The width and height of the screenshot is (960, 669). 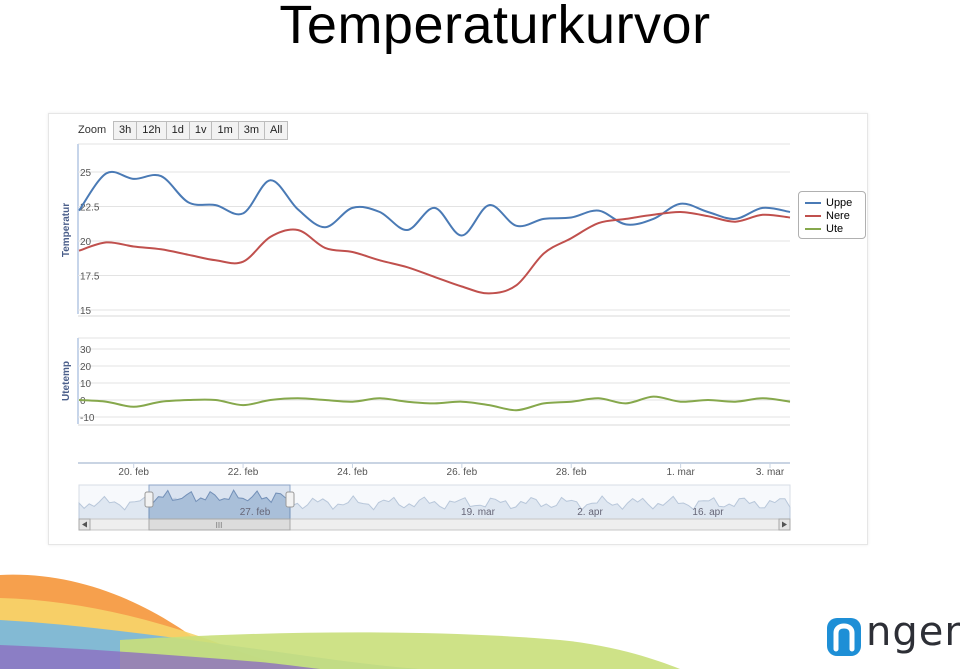 I want to click on x-tick-label: 24. feb, so click(x=352, y=472).